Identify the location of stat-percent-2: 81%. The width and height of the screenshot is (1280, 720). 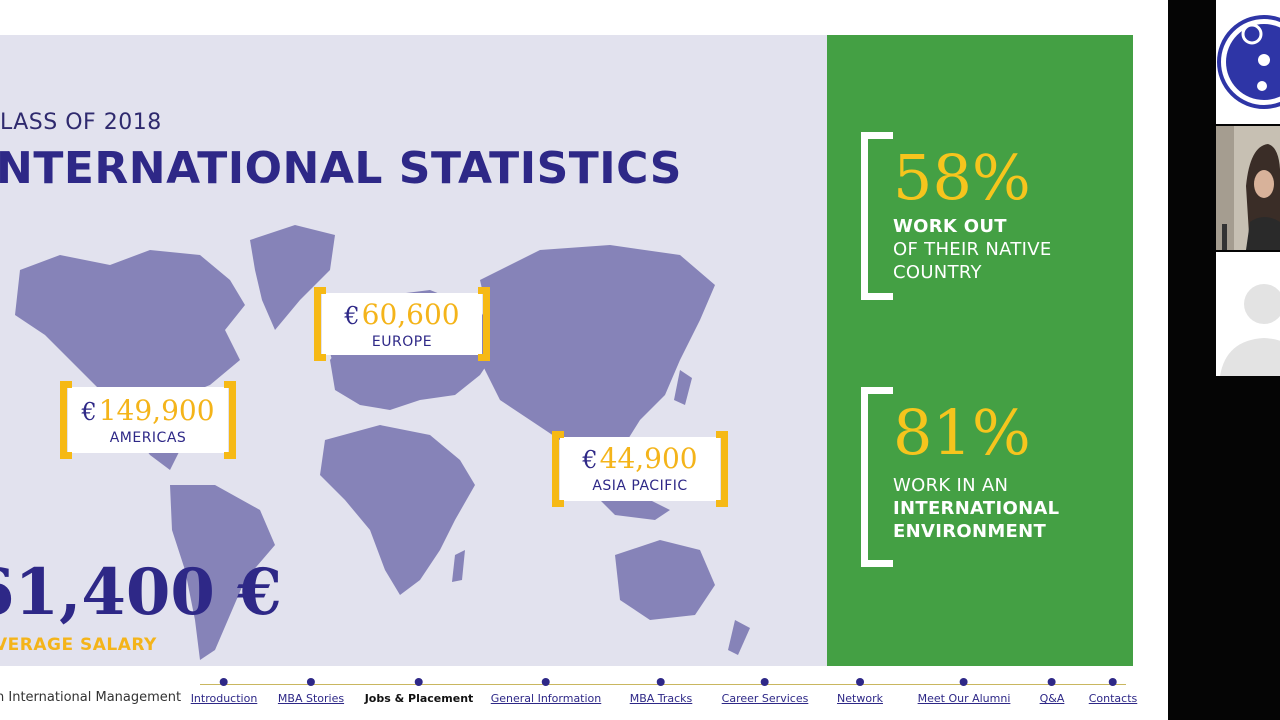
(962, 432).